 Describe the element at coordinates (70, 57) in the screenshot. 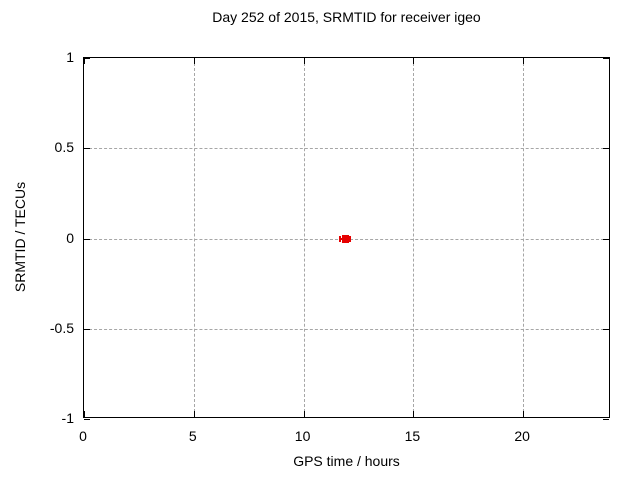

I see `y-tick-label: 1` at that location.